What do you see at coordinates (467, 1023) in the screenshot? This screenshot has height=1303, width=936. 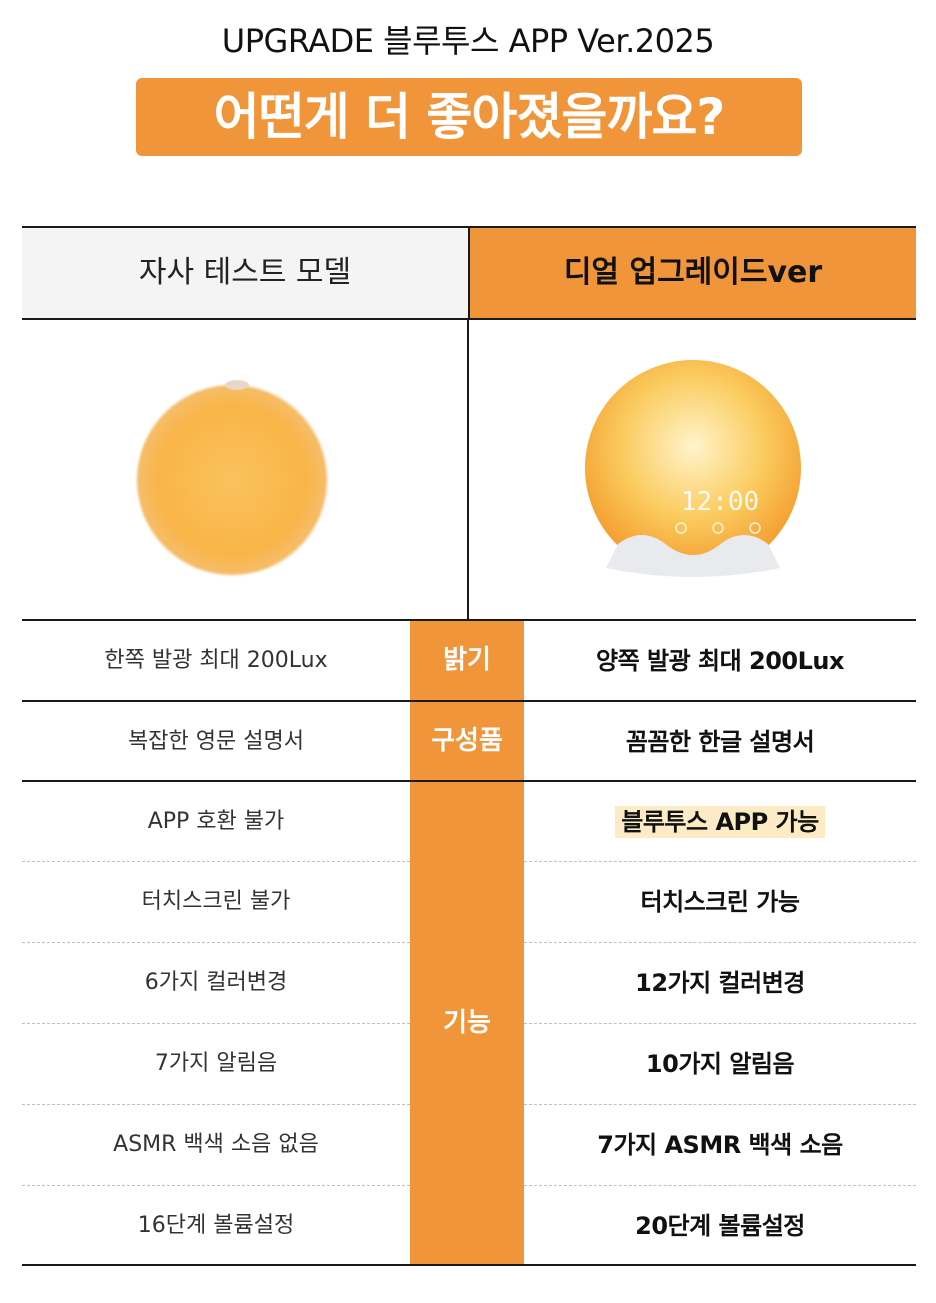 I see `category-features: 기능` at bounding box center [467, 1023].